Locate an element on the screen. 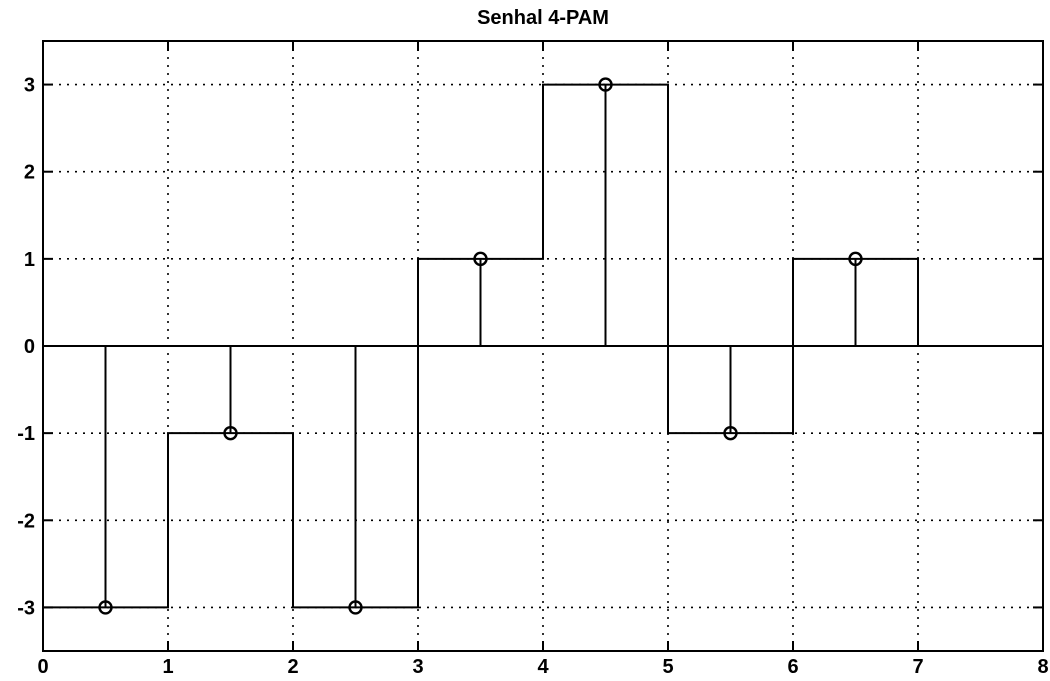  y-tick-label: -2 is located at coordinates (26, 521).